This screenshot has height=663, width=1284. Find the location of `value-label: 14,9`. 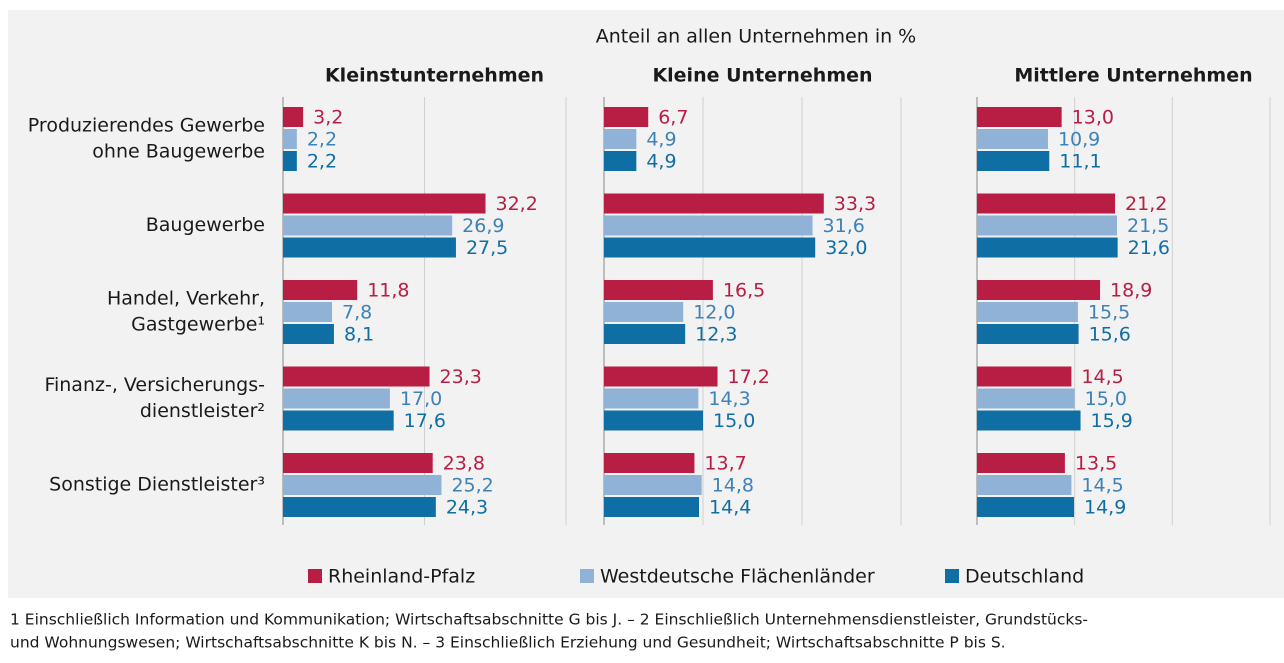

value-label: 14,9 is located at coordinates (1105, 508).